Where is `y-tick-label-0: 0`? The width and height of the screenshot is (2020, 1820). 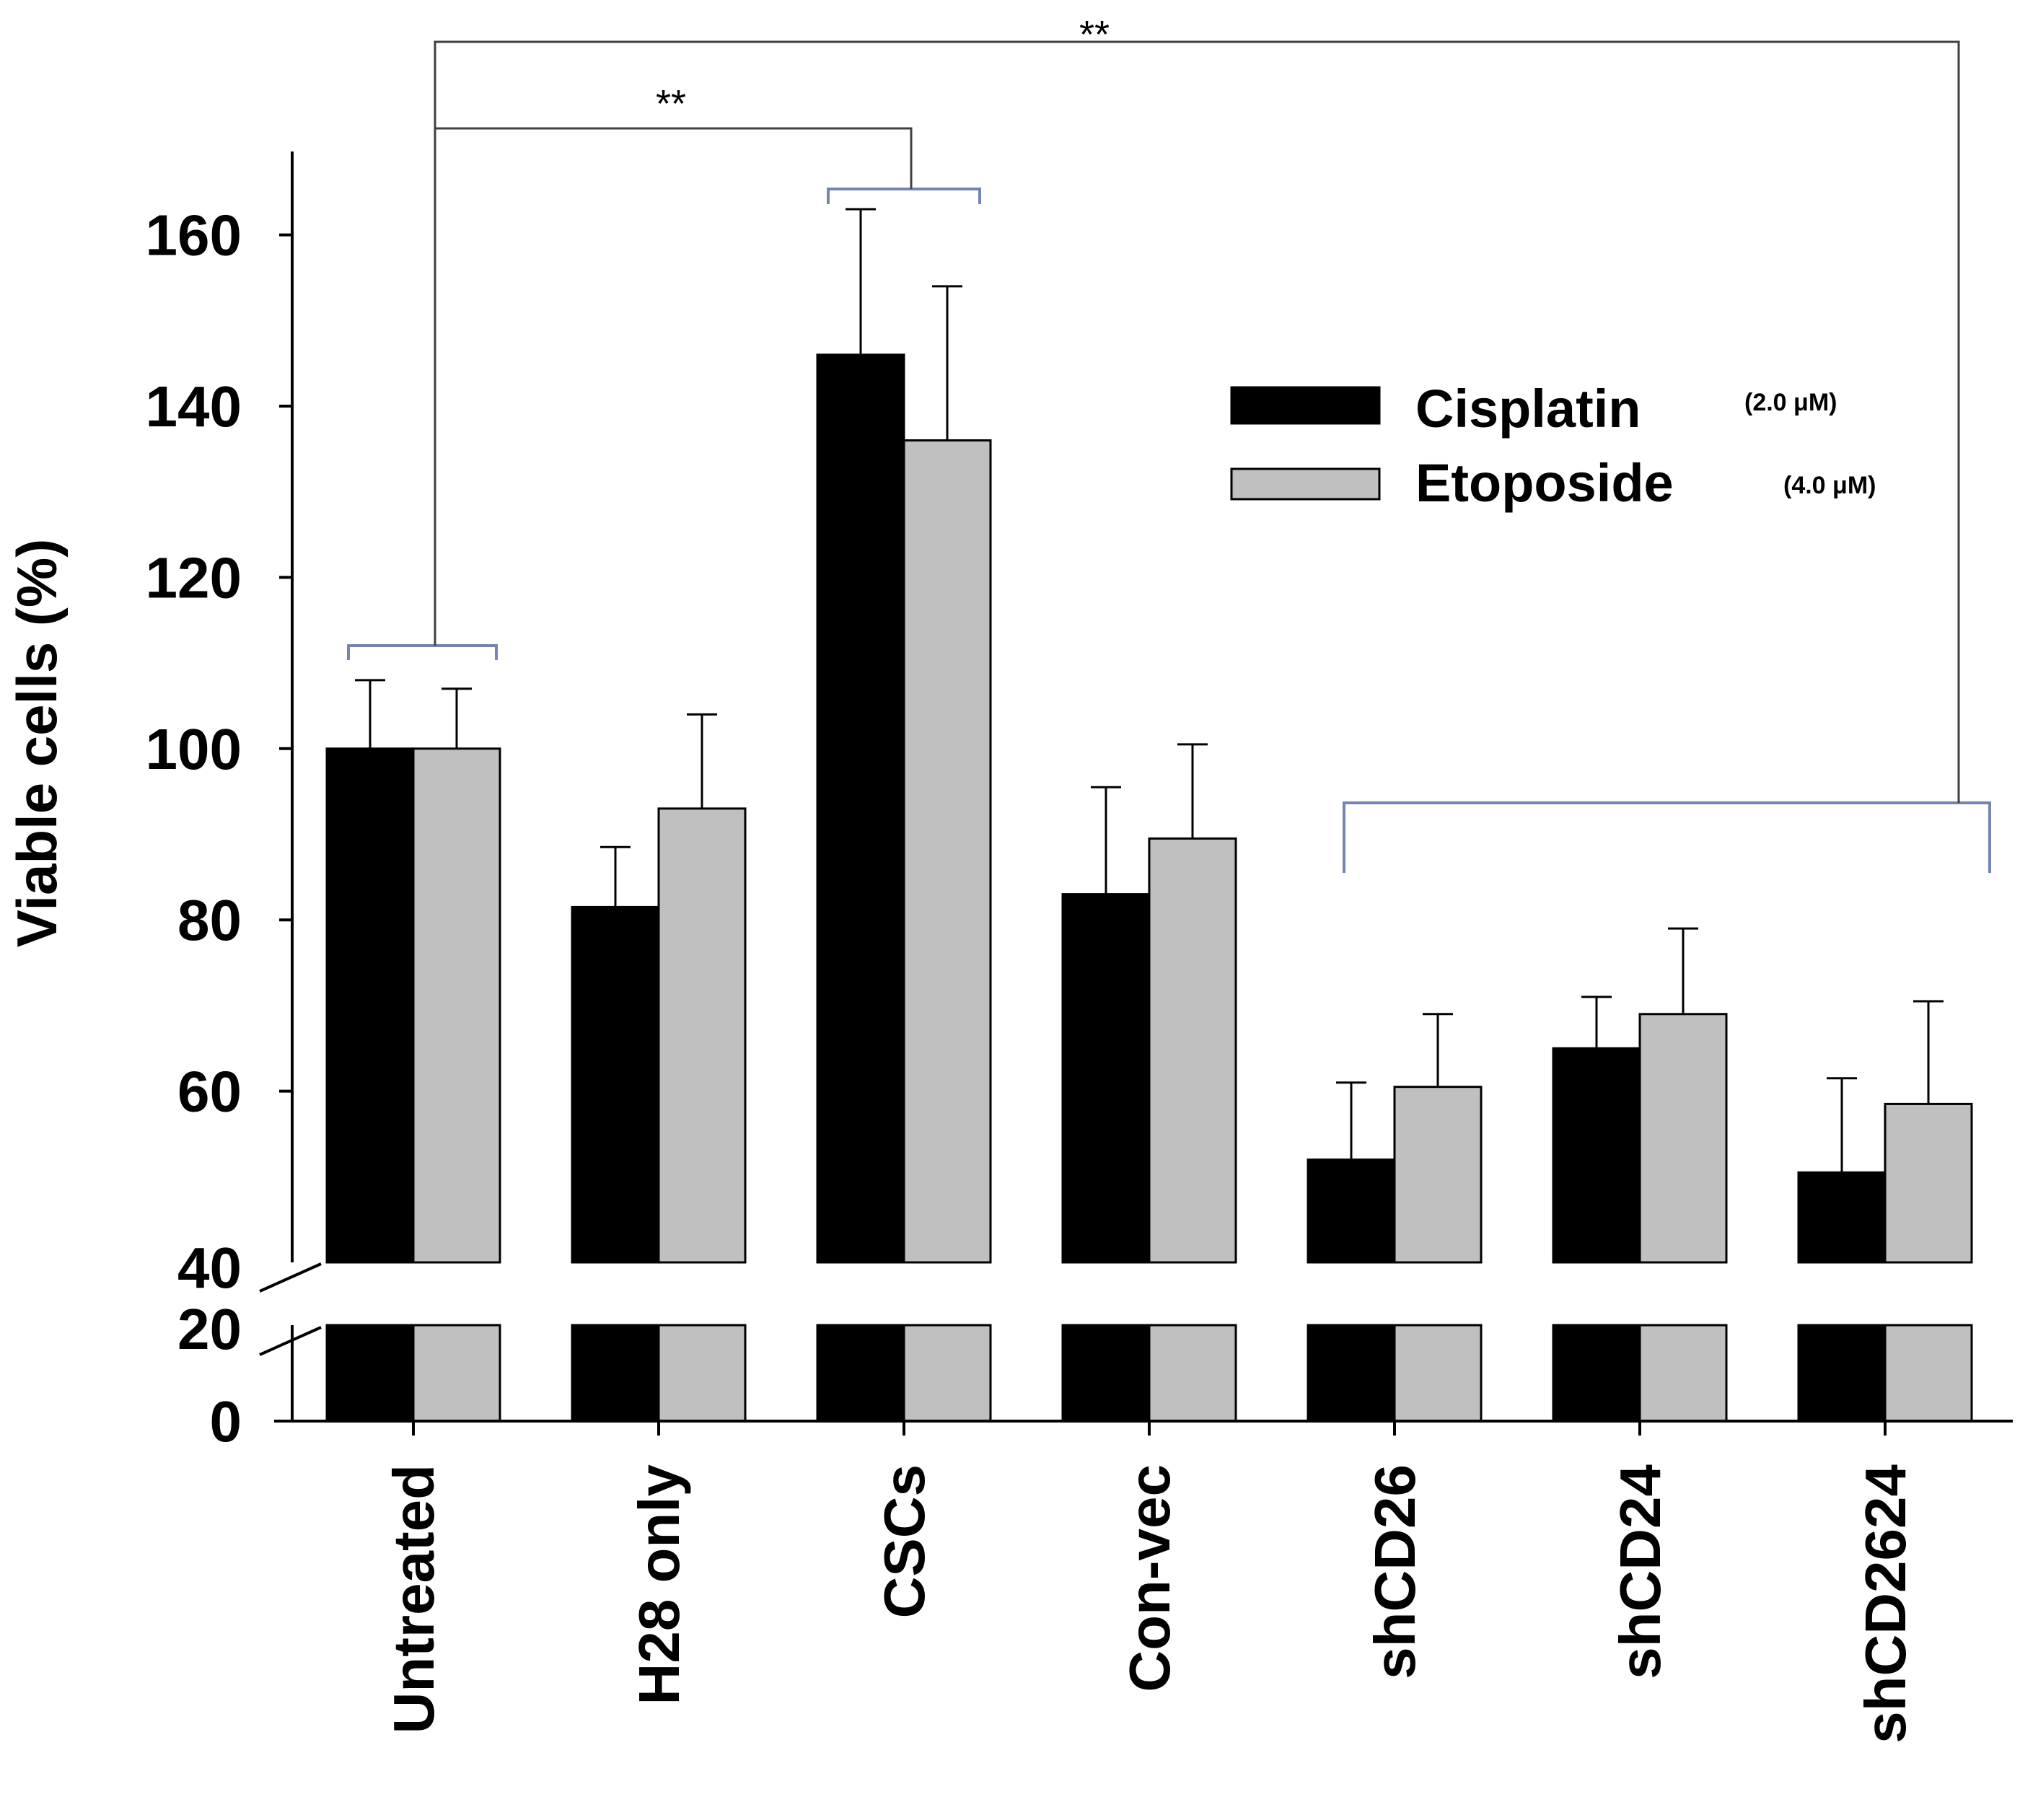
y-tick-label-0: 0 is located at coordinates (226, 1421).